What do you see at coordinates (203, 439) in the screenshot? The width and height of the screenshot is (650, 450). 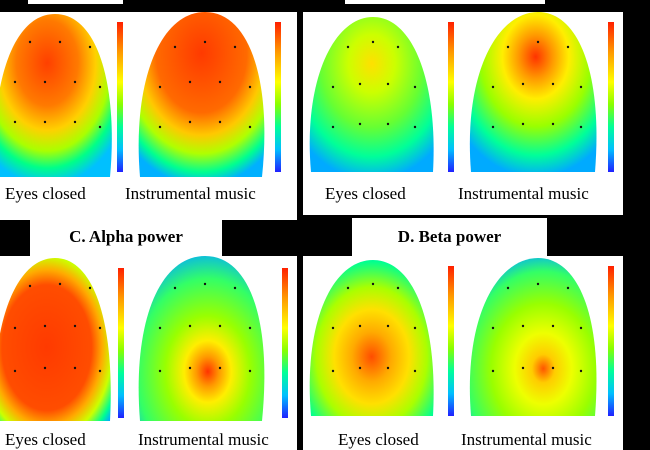 I see `caption-c-instrumental: Instrumental music` at bounding box center [203, 439].